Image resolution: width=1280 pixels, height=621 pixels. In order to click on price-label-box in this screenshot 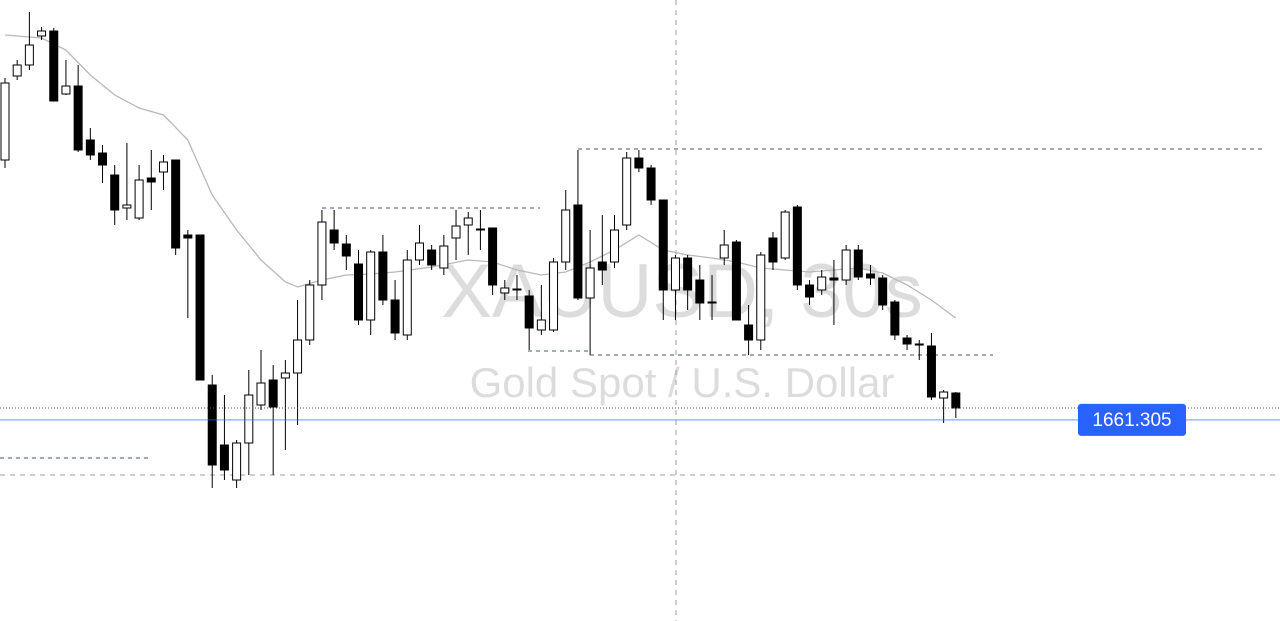, I will do `click(1132, 419)`.